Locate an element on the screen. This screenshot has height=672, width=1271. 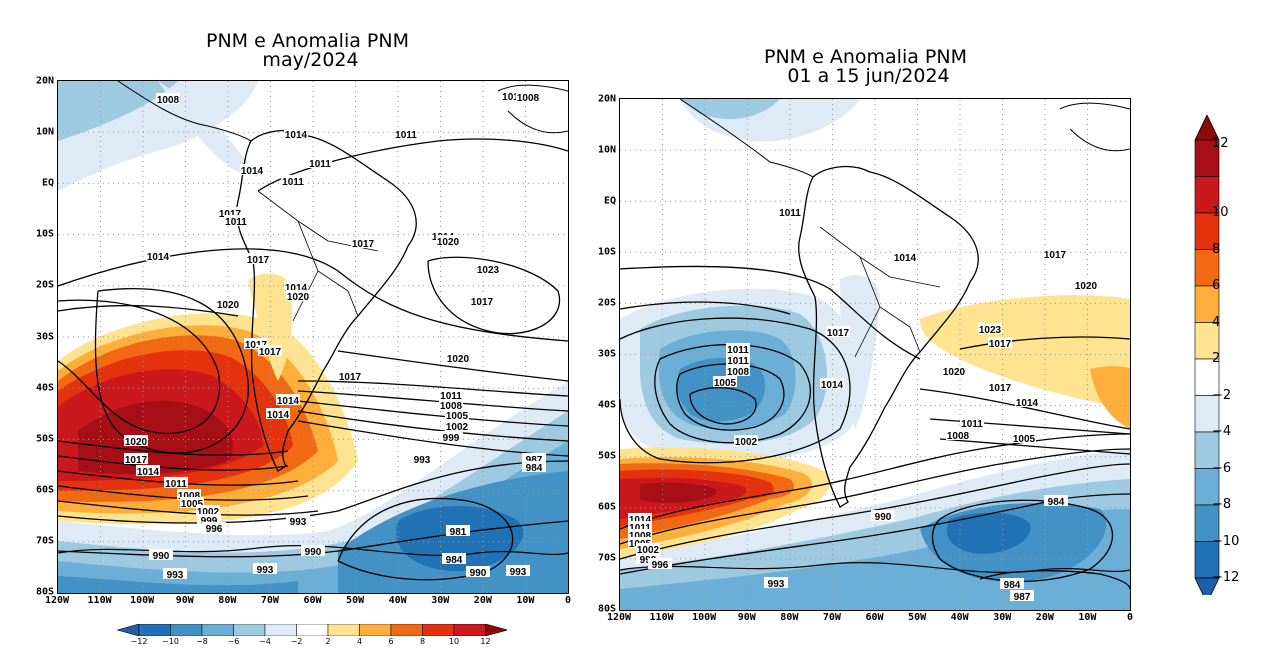
contour-label: 981 is located at coordinates (458, 532).